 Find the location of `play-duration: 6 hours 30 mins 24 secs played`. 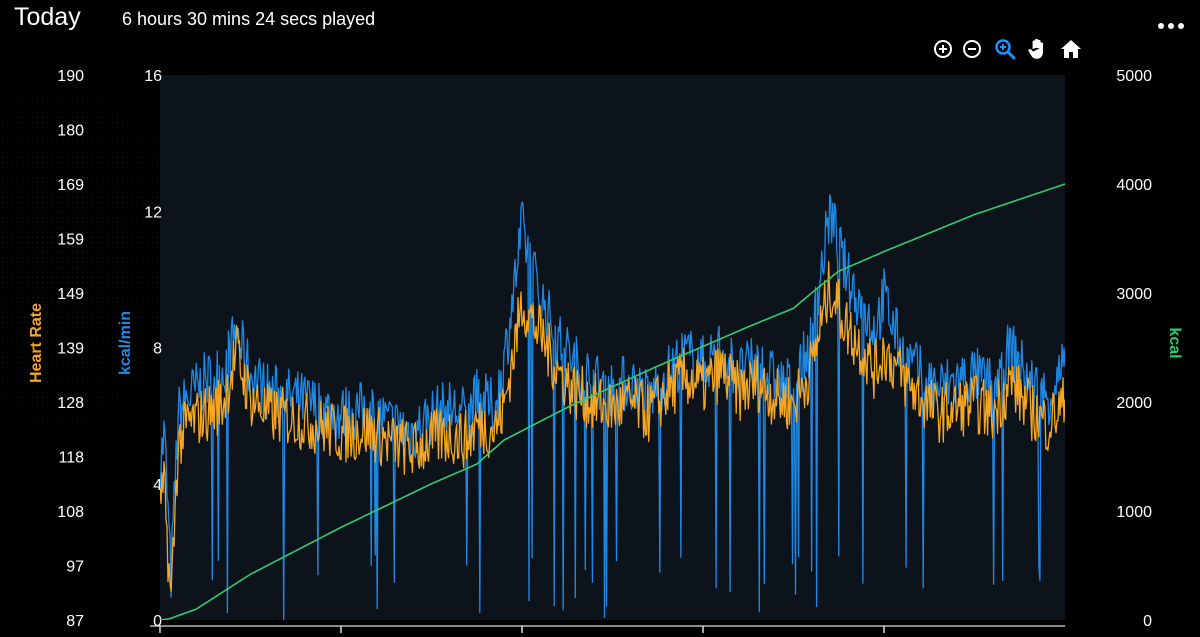

play-duration: 6 hours 30 mins 24 secs played is located at coordinates (249, 19).